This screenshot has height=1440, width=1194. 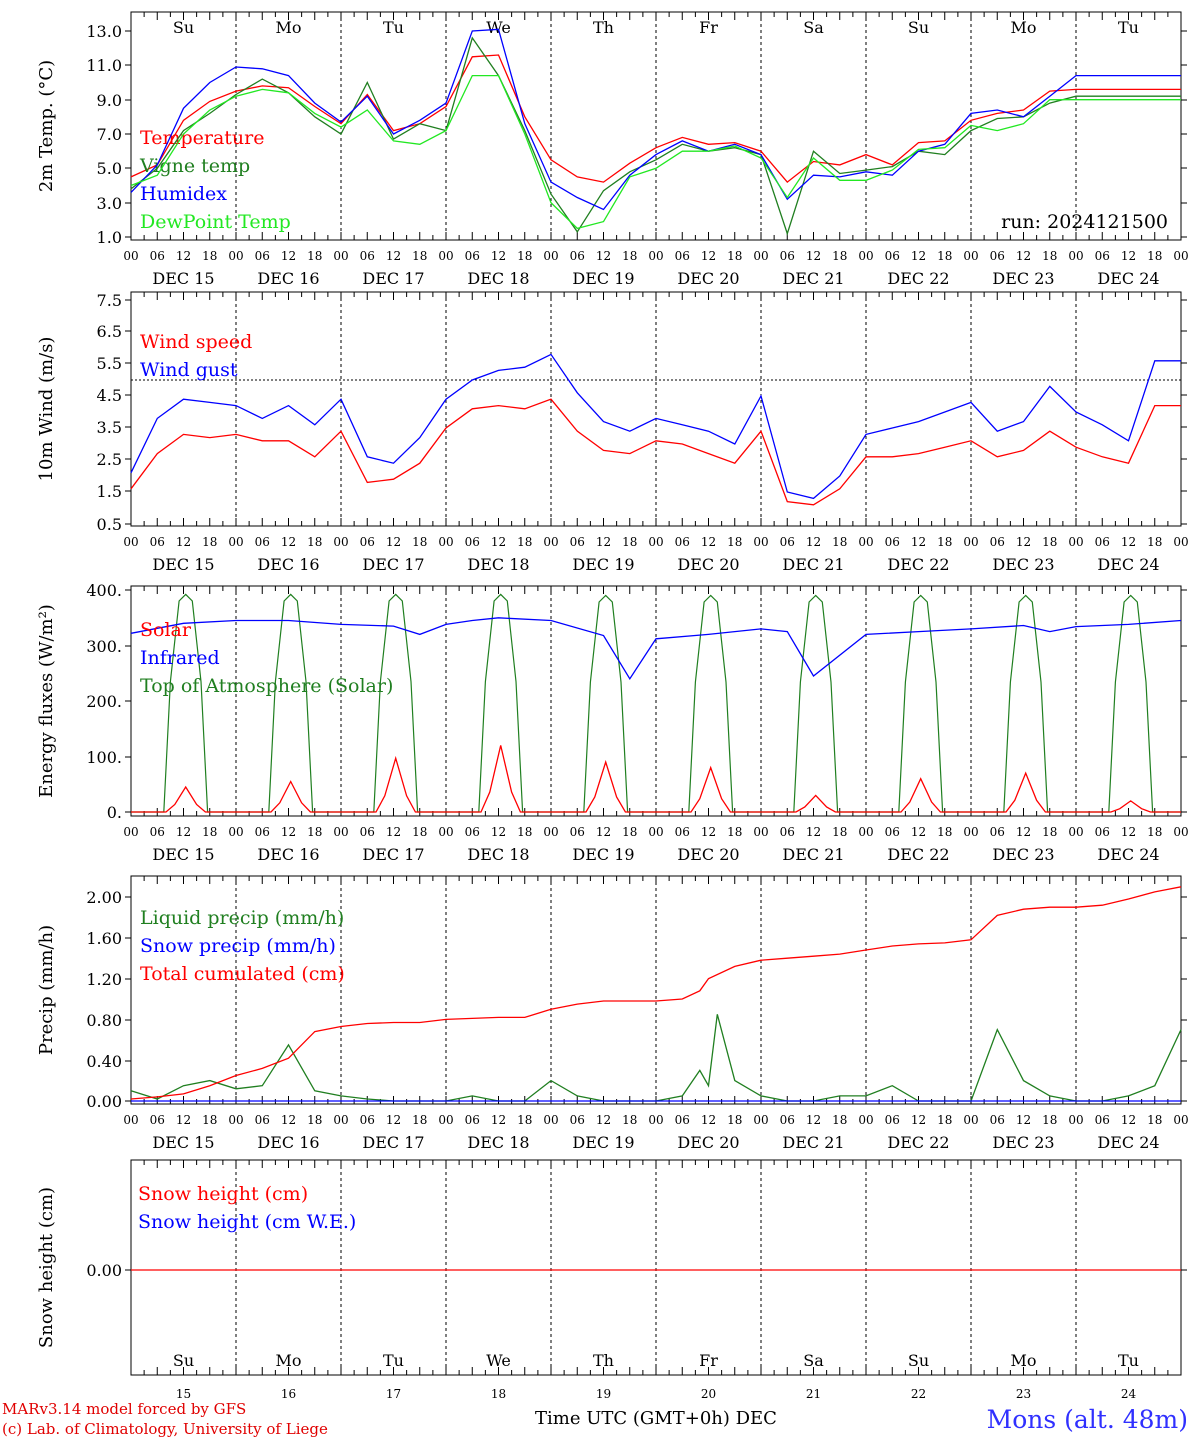 What do you see at coordinates (1087, 1419) in the screenshot?
I see `station-name: Mons (alt. 48m)` at bounding box center [1087, 1419].